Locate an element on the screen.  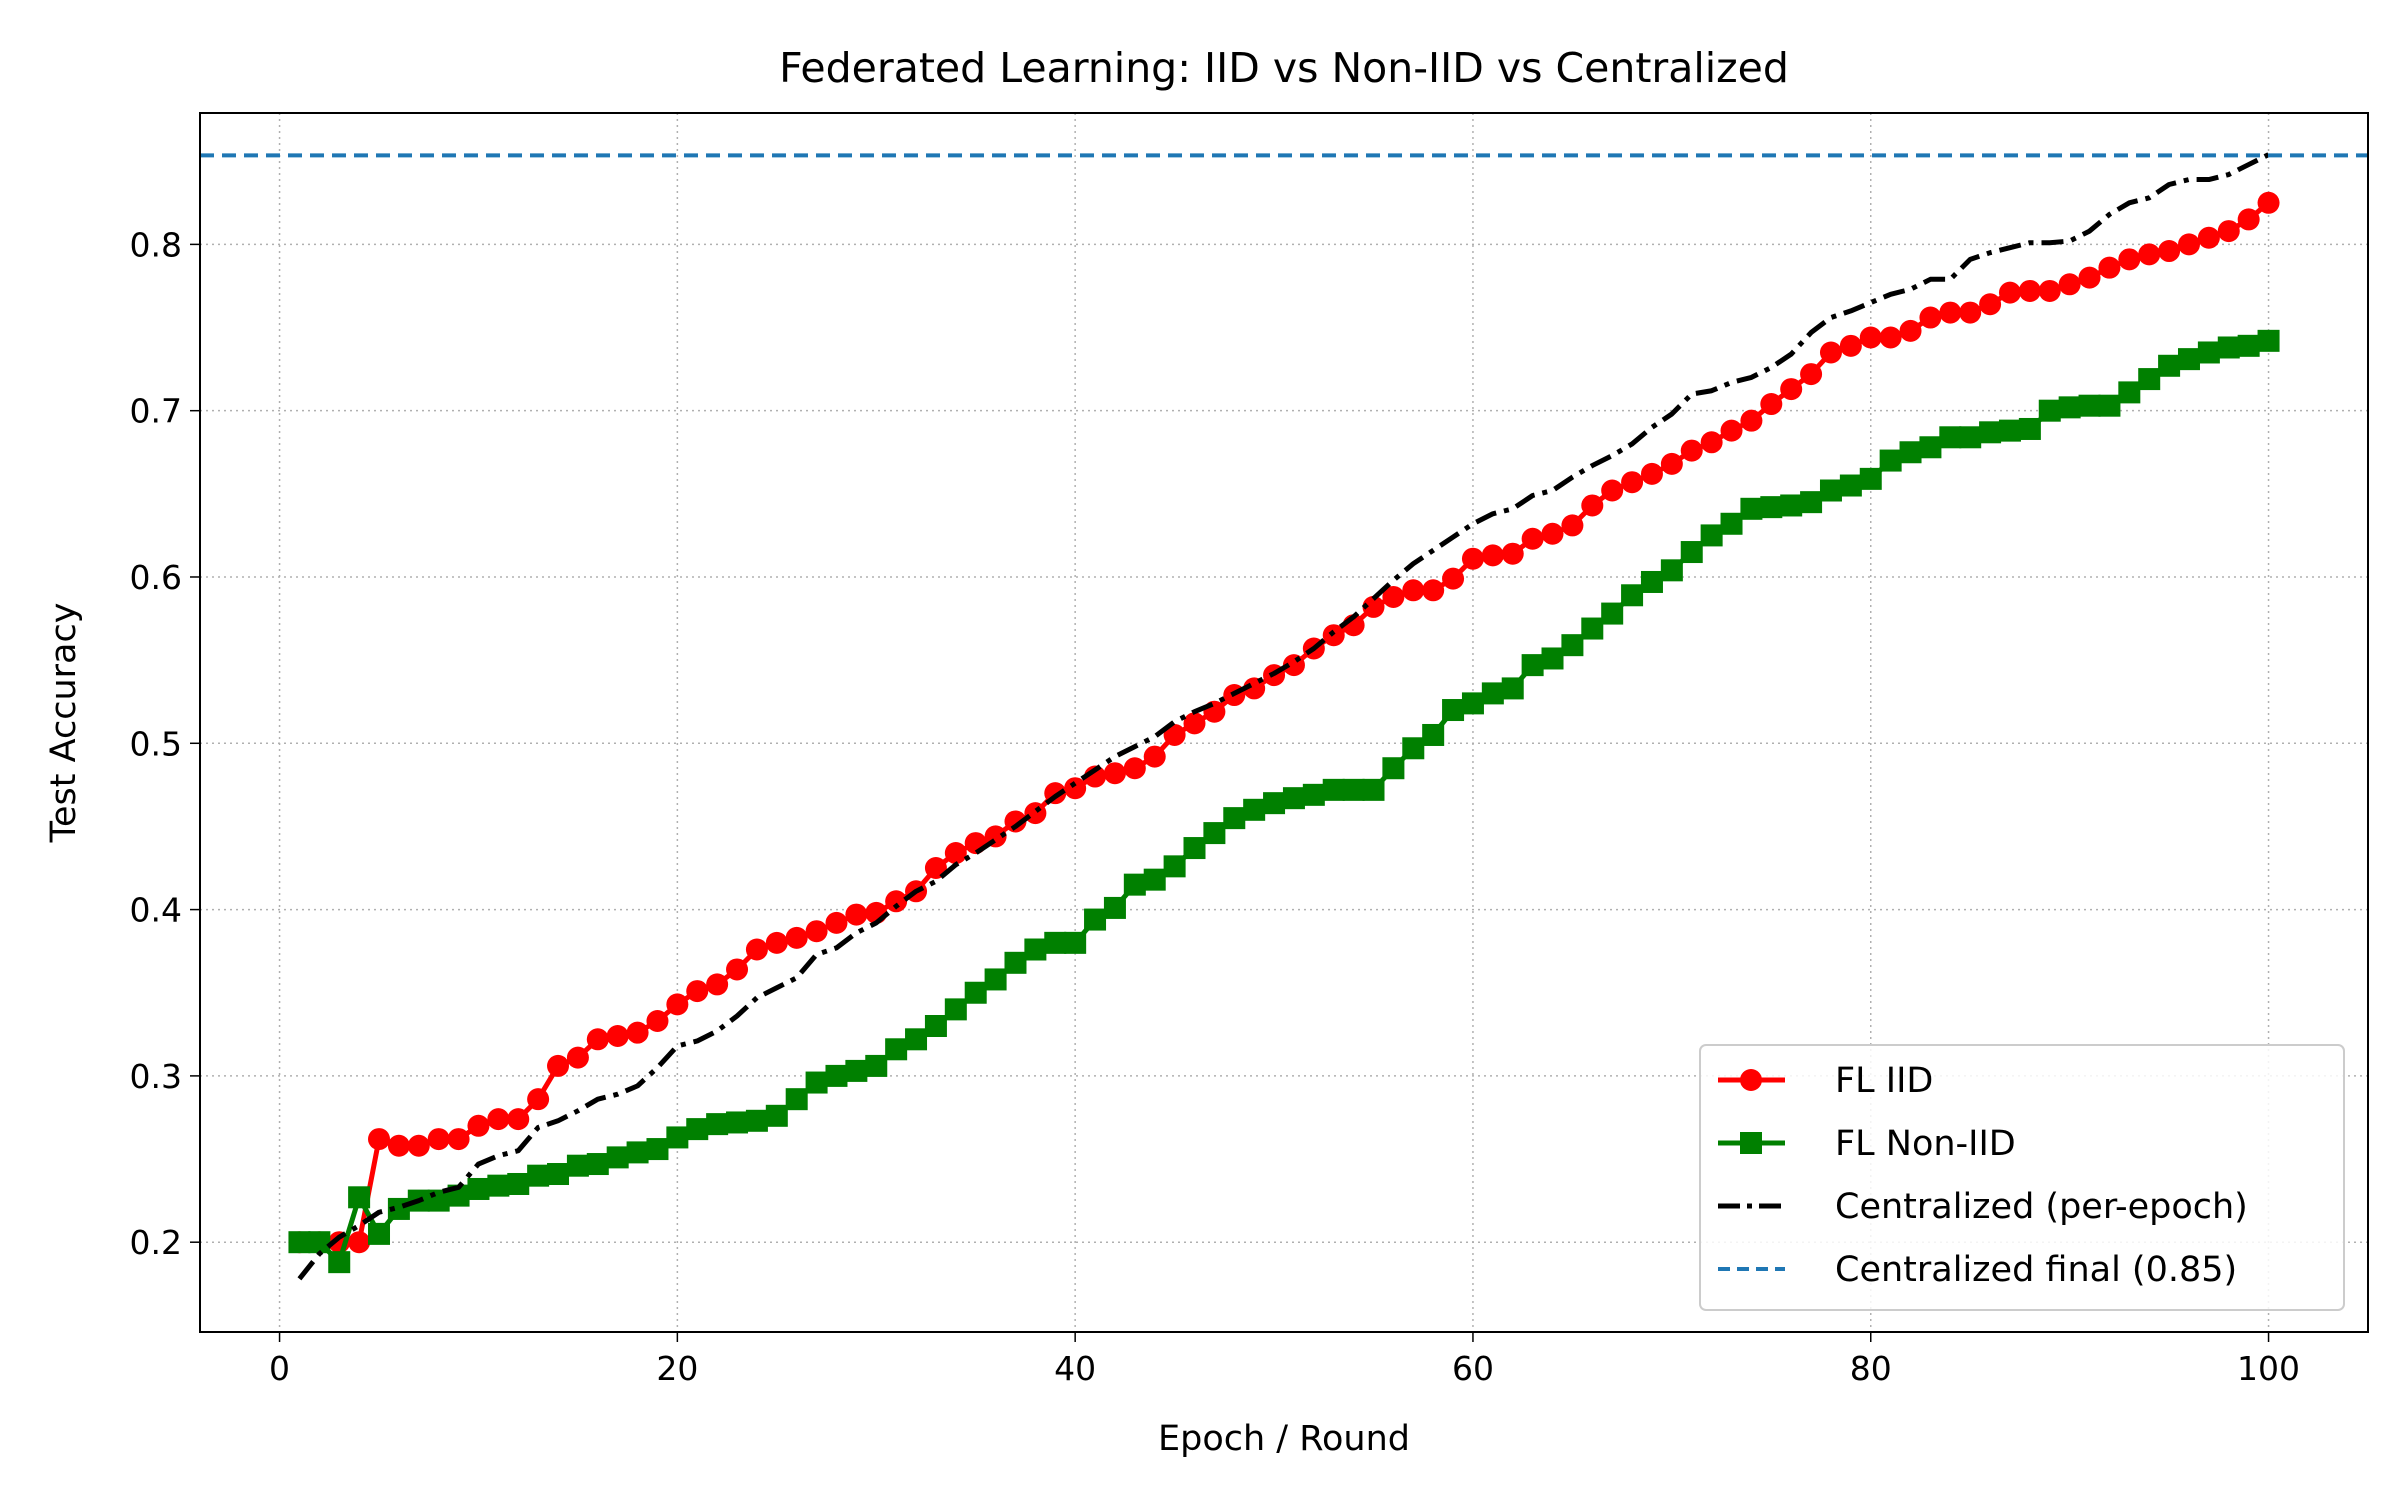
legend-item: Centralized (per-epoch) is located at coordinates (1983, 1207).